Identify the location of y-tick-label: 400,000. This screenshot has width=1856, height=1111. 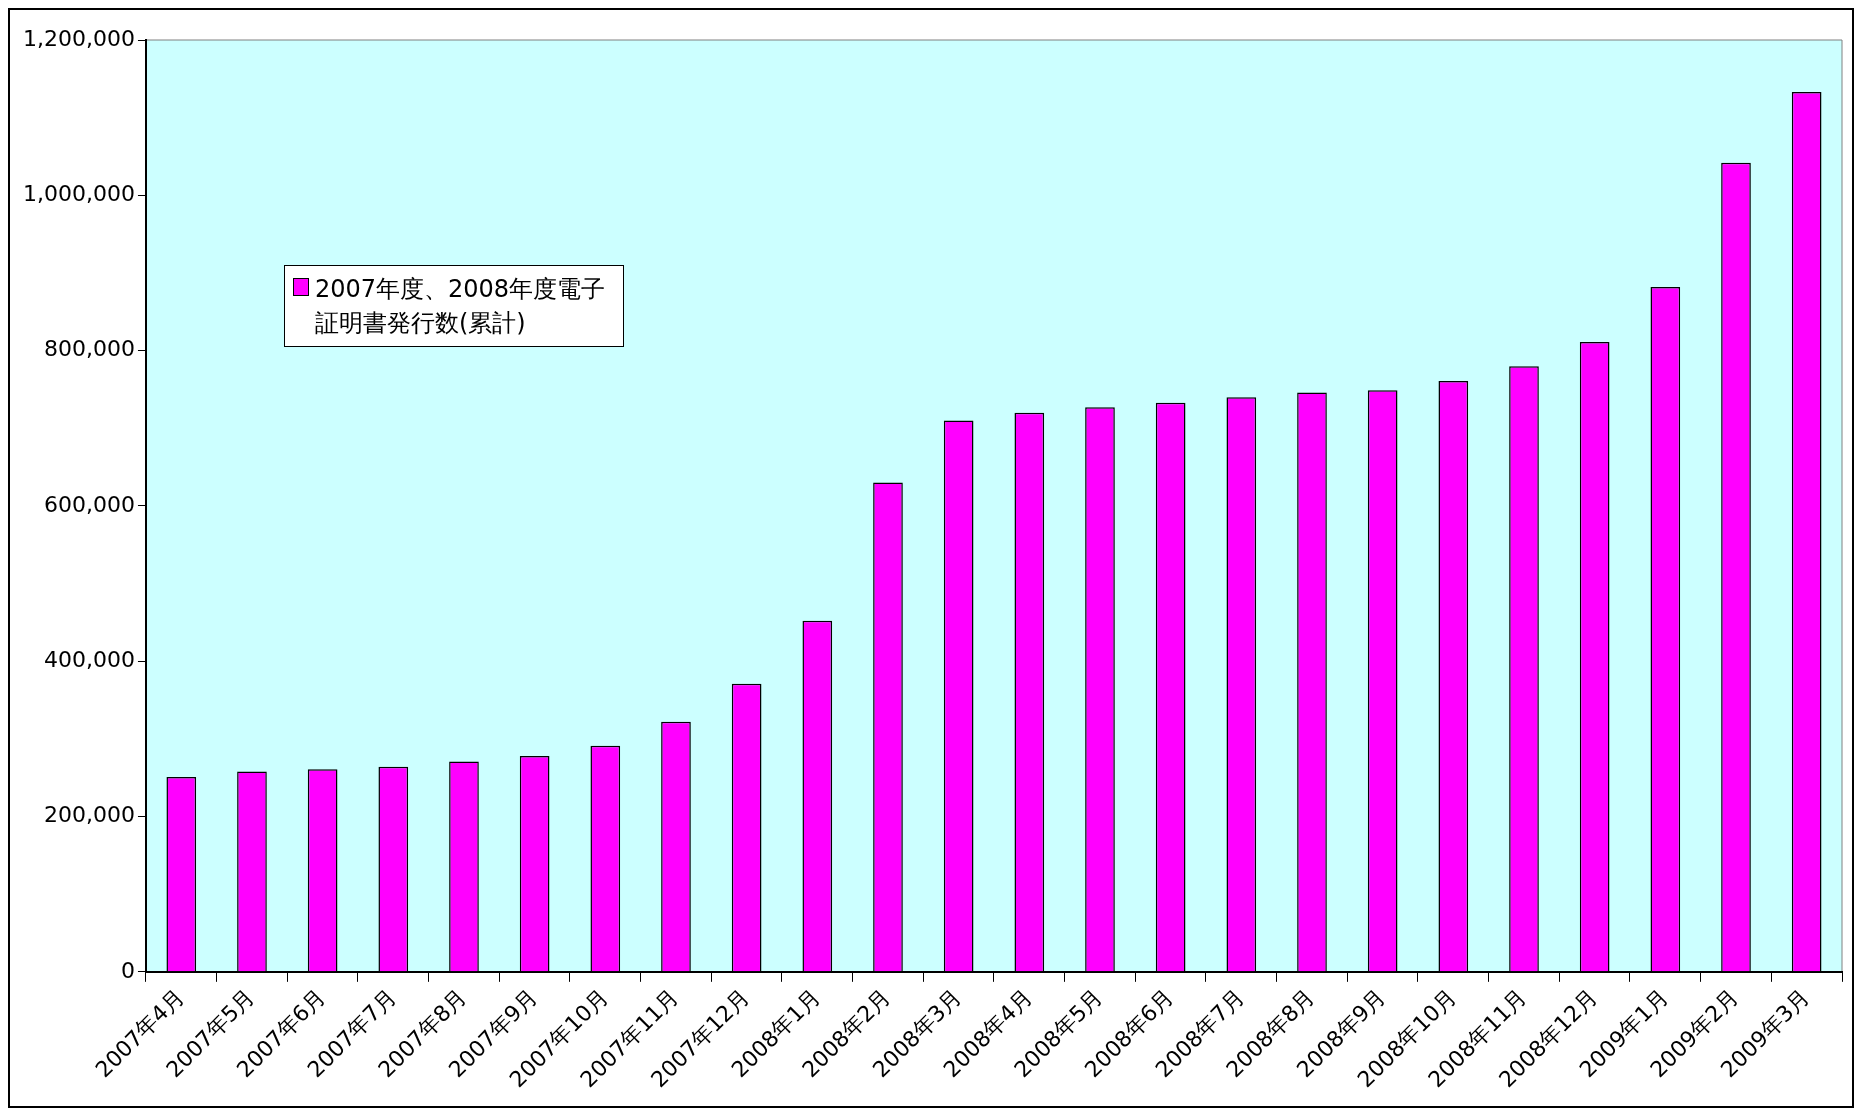
(89, 659).